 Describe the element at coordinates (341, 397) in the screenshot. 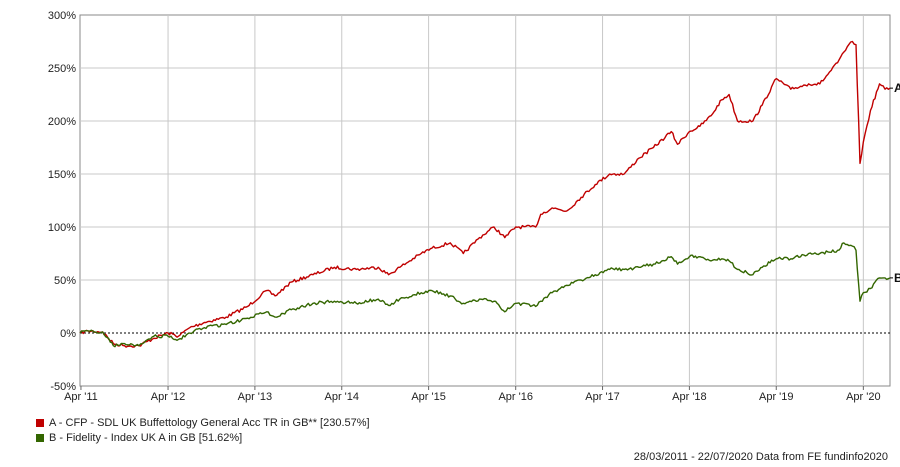

I see `x-tick-label: Apr '14` at that location.